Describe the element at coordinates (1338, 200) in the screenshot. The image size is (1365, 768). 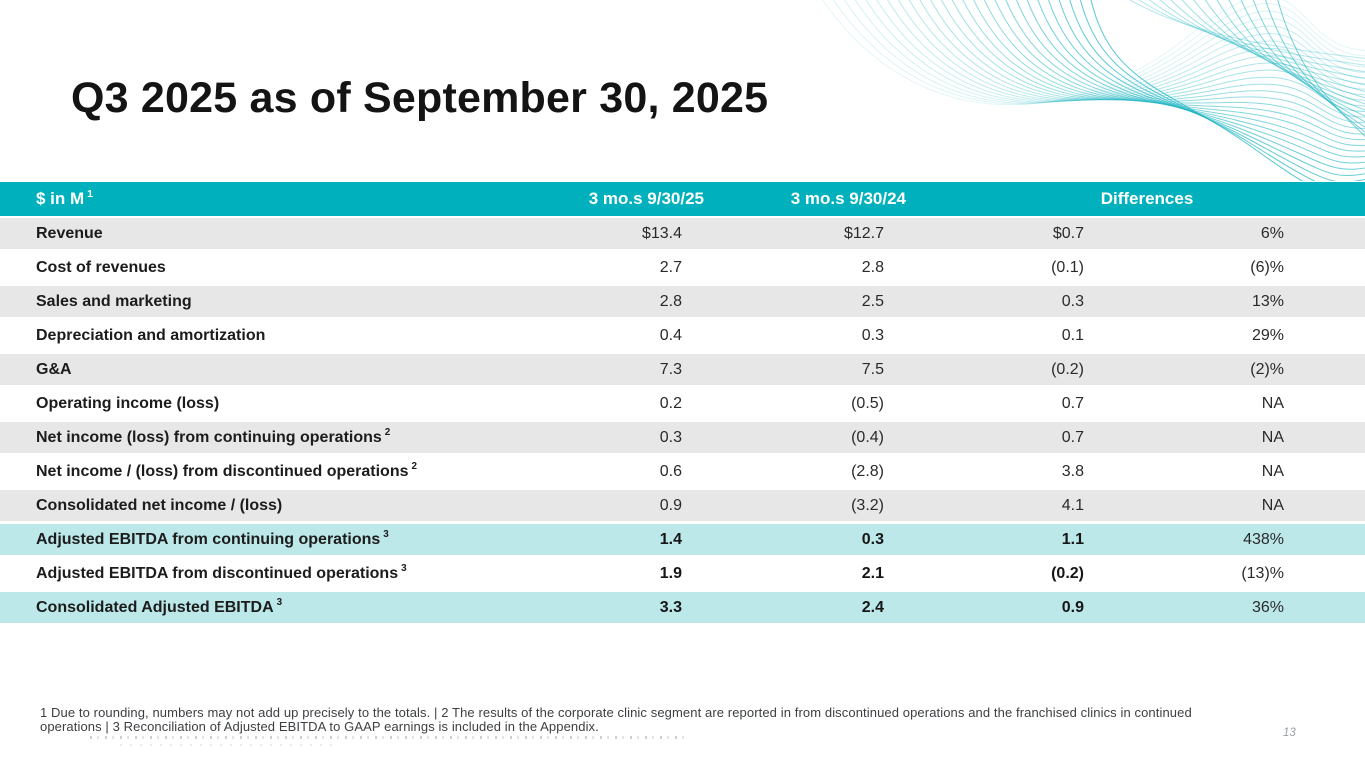
I see `header-cell-spacer` at that location.